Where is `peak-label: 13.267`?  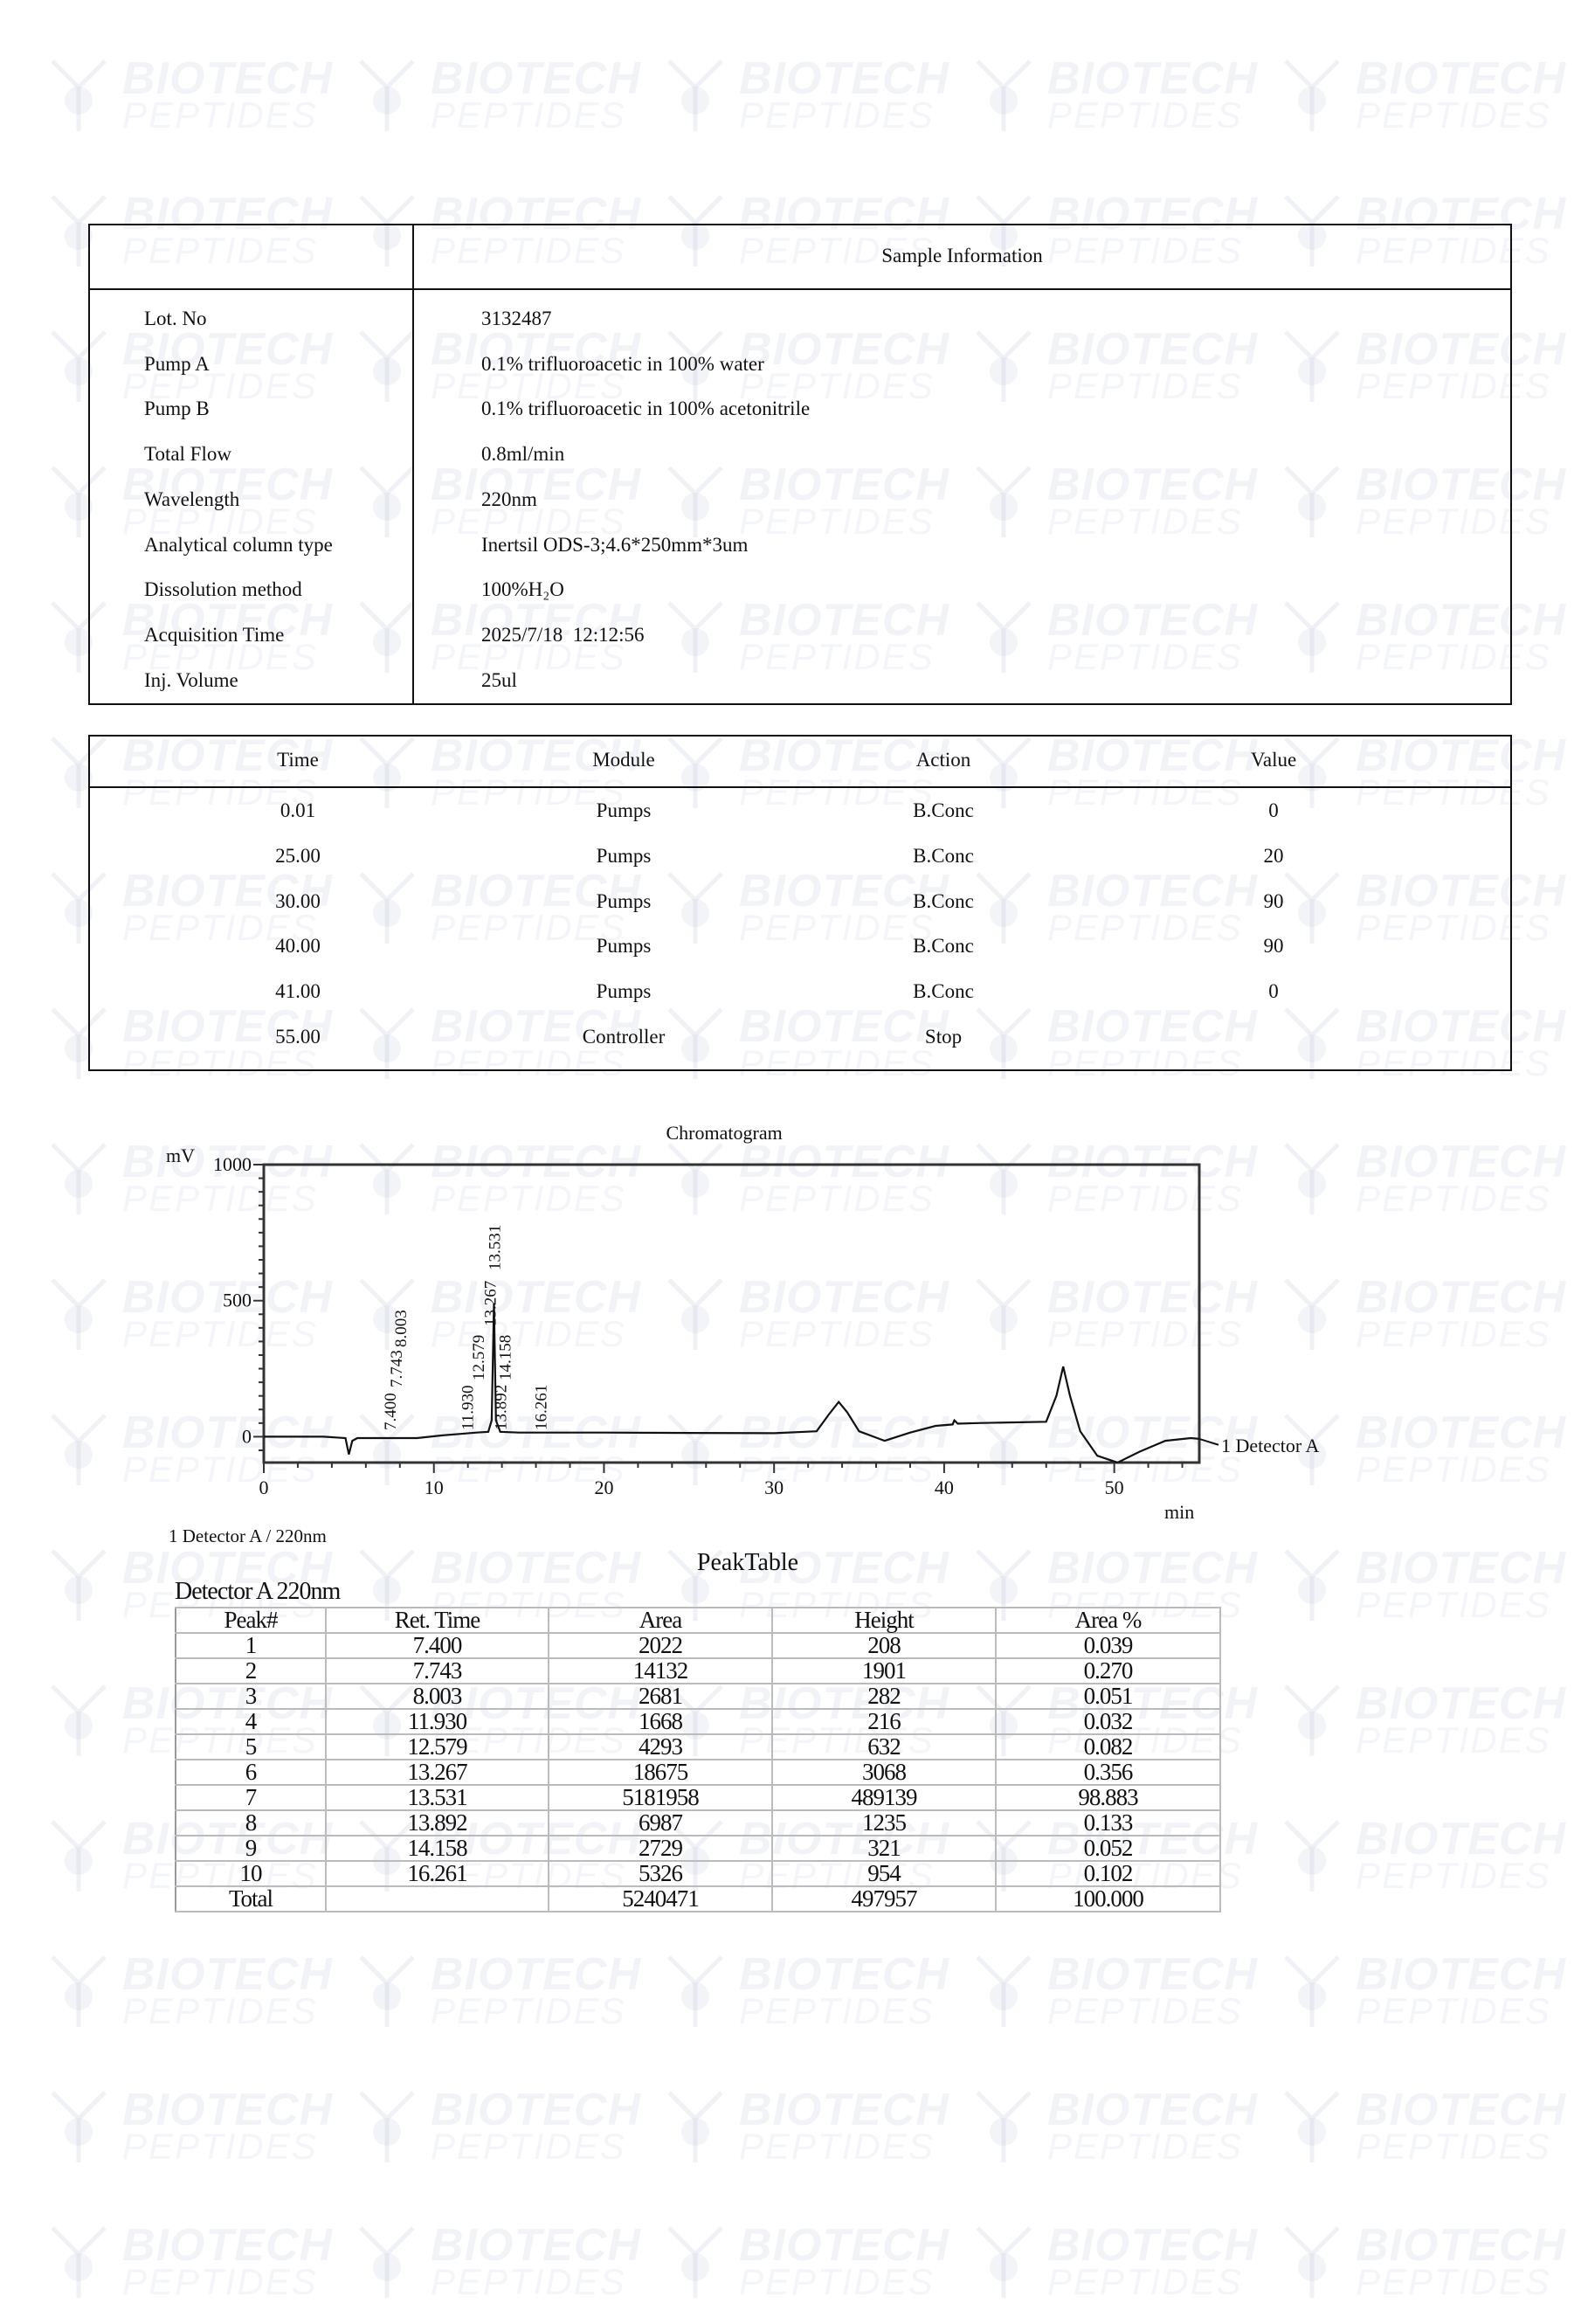
peak-label: 13.267 is located at coordinates (490, 1303).